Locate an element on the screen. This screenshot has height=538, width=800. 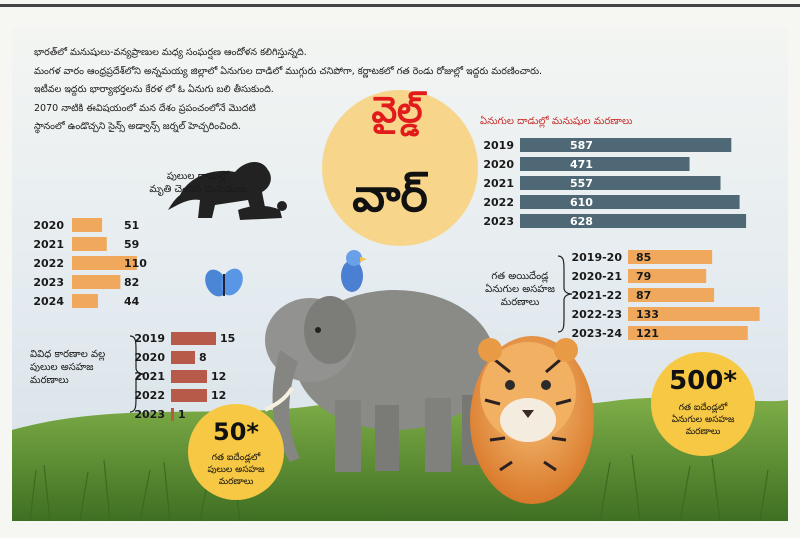
badge-left-value: 50* is located at coordinates (236, 432).